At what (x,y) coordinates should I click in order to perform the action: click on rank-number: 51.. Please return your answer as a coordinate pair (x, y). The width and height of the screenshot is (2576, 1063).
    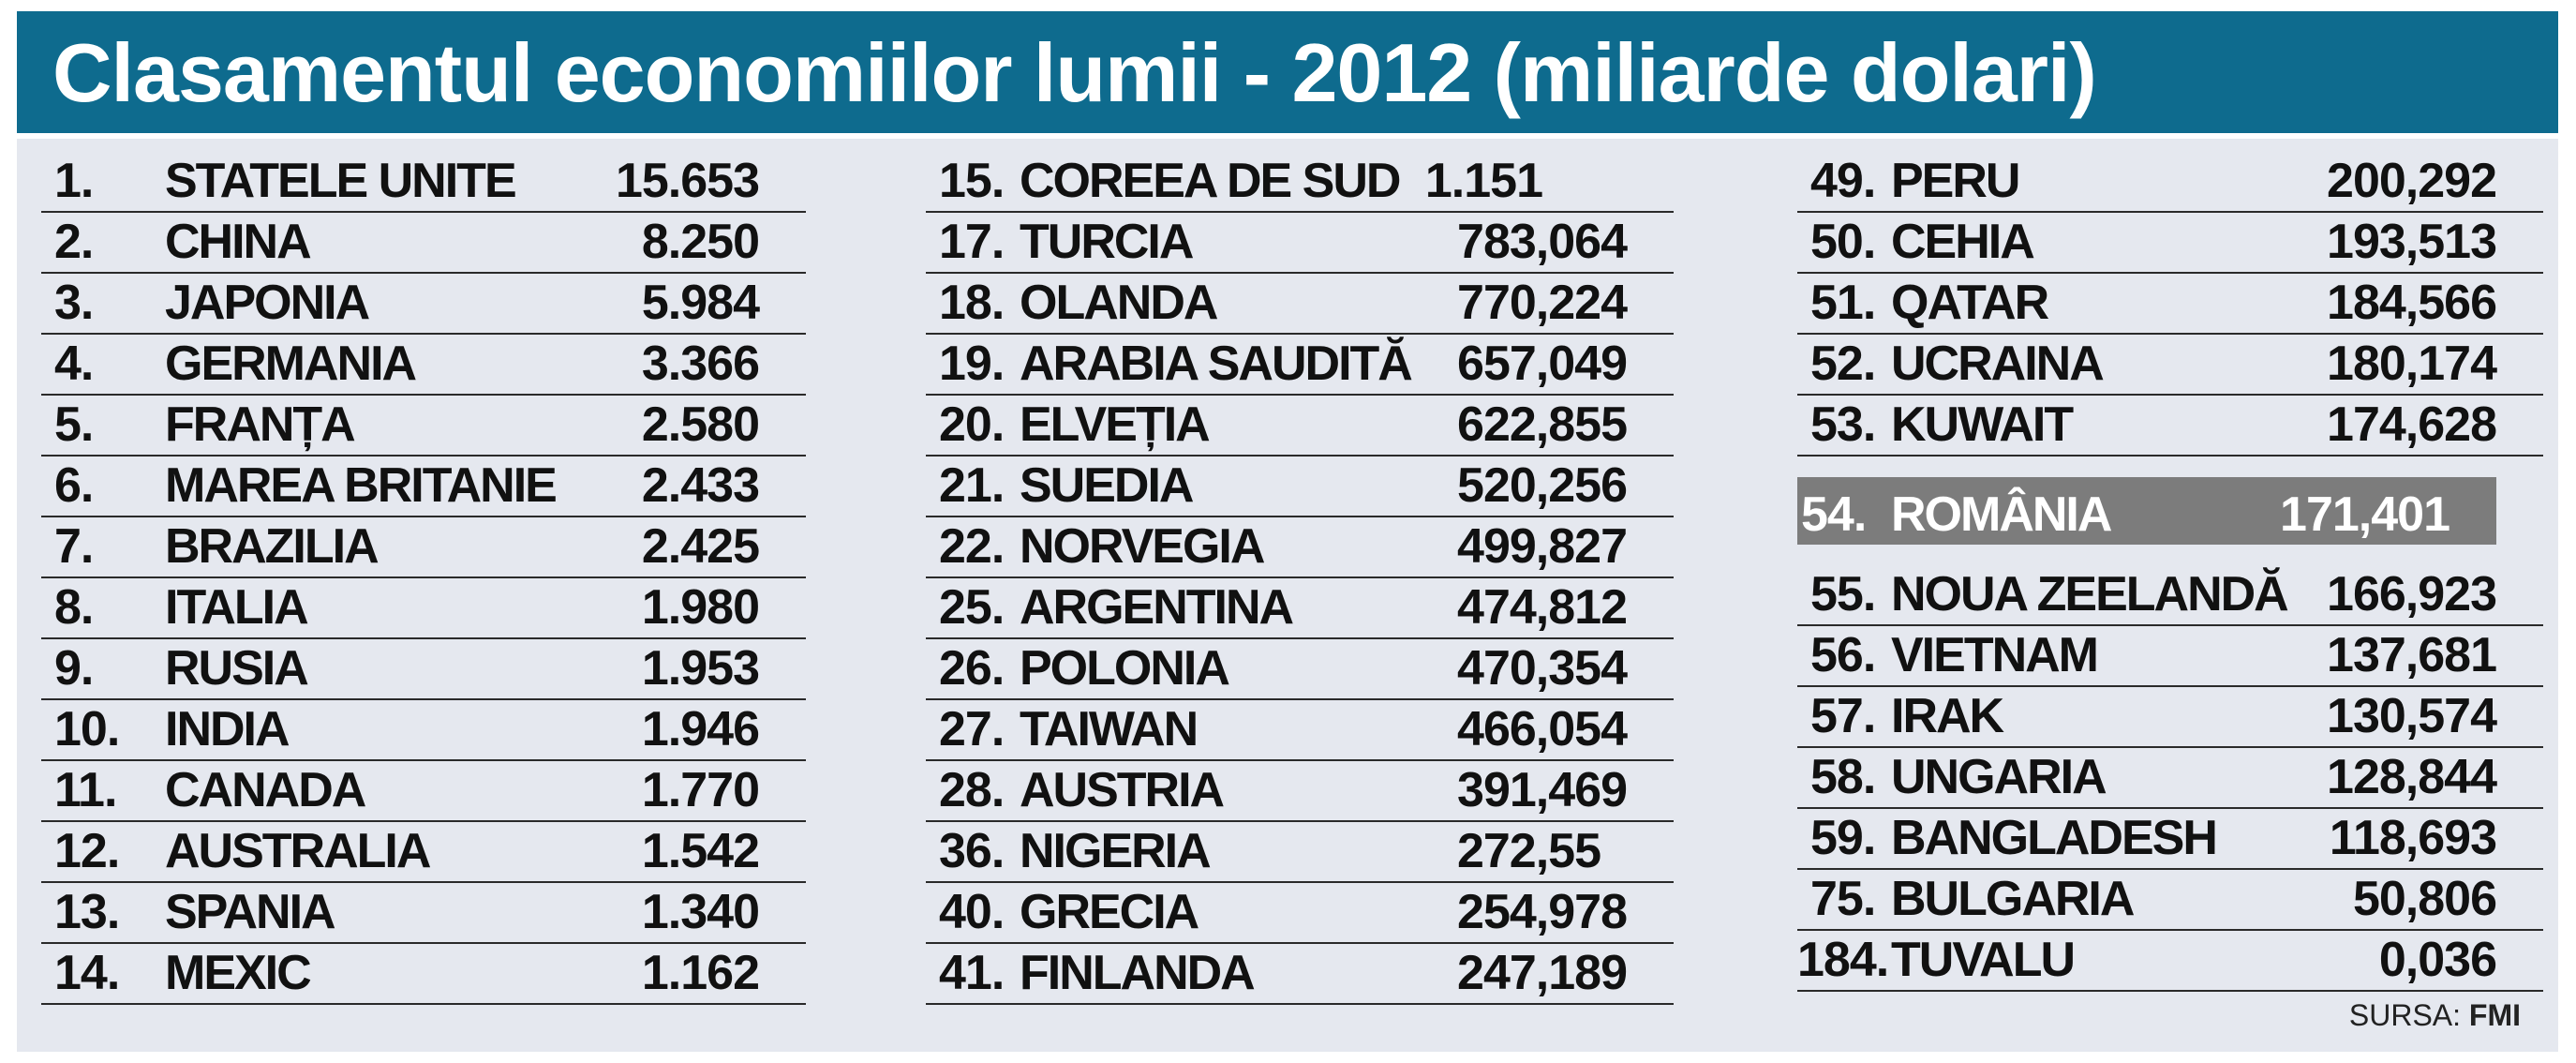
    Looking at the image, I should click on (1843, 303).